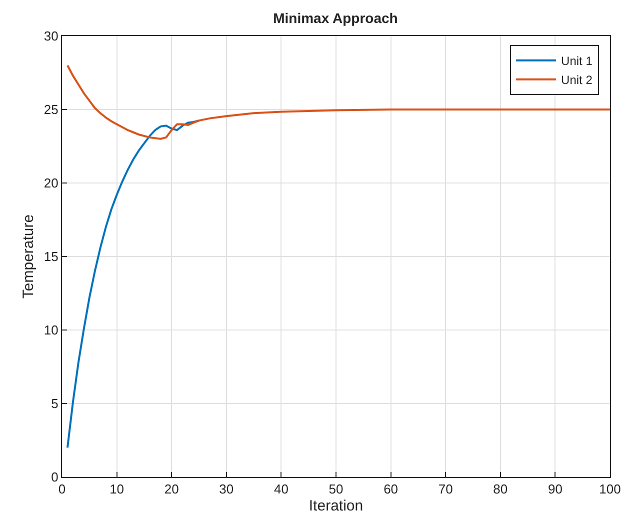 Image resolution: width=633 pixels, height=529 pixels. Describe the element at coordinates (281, 489) in the screenshot. I see `x-tick-label: 40` at that location.